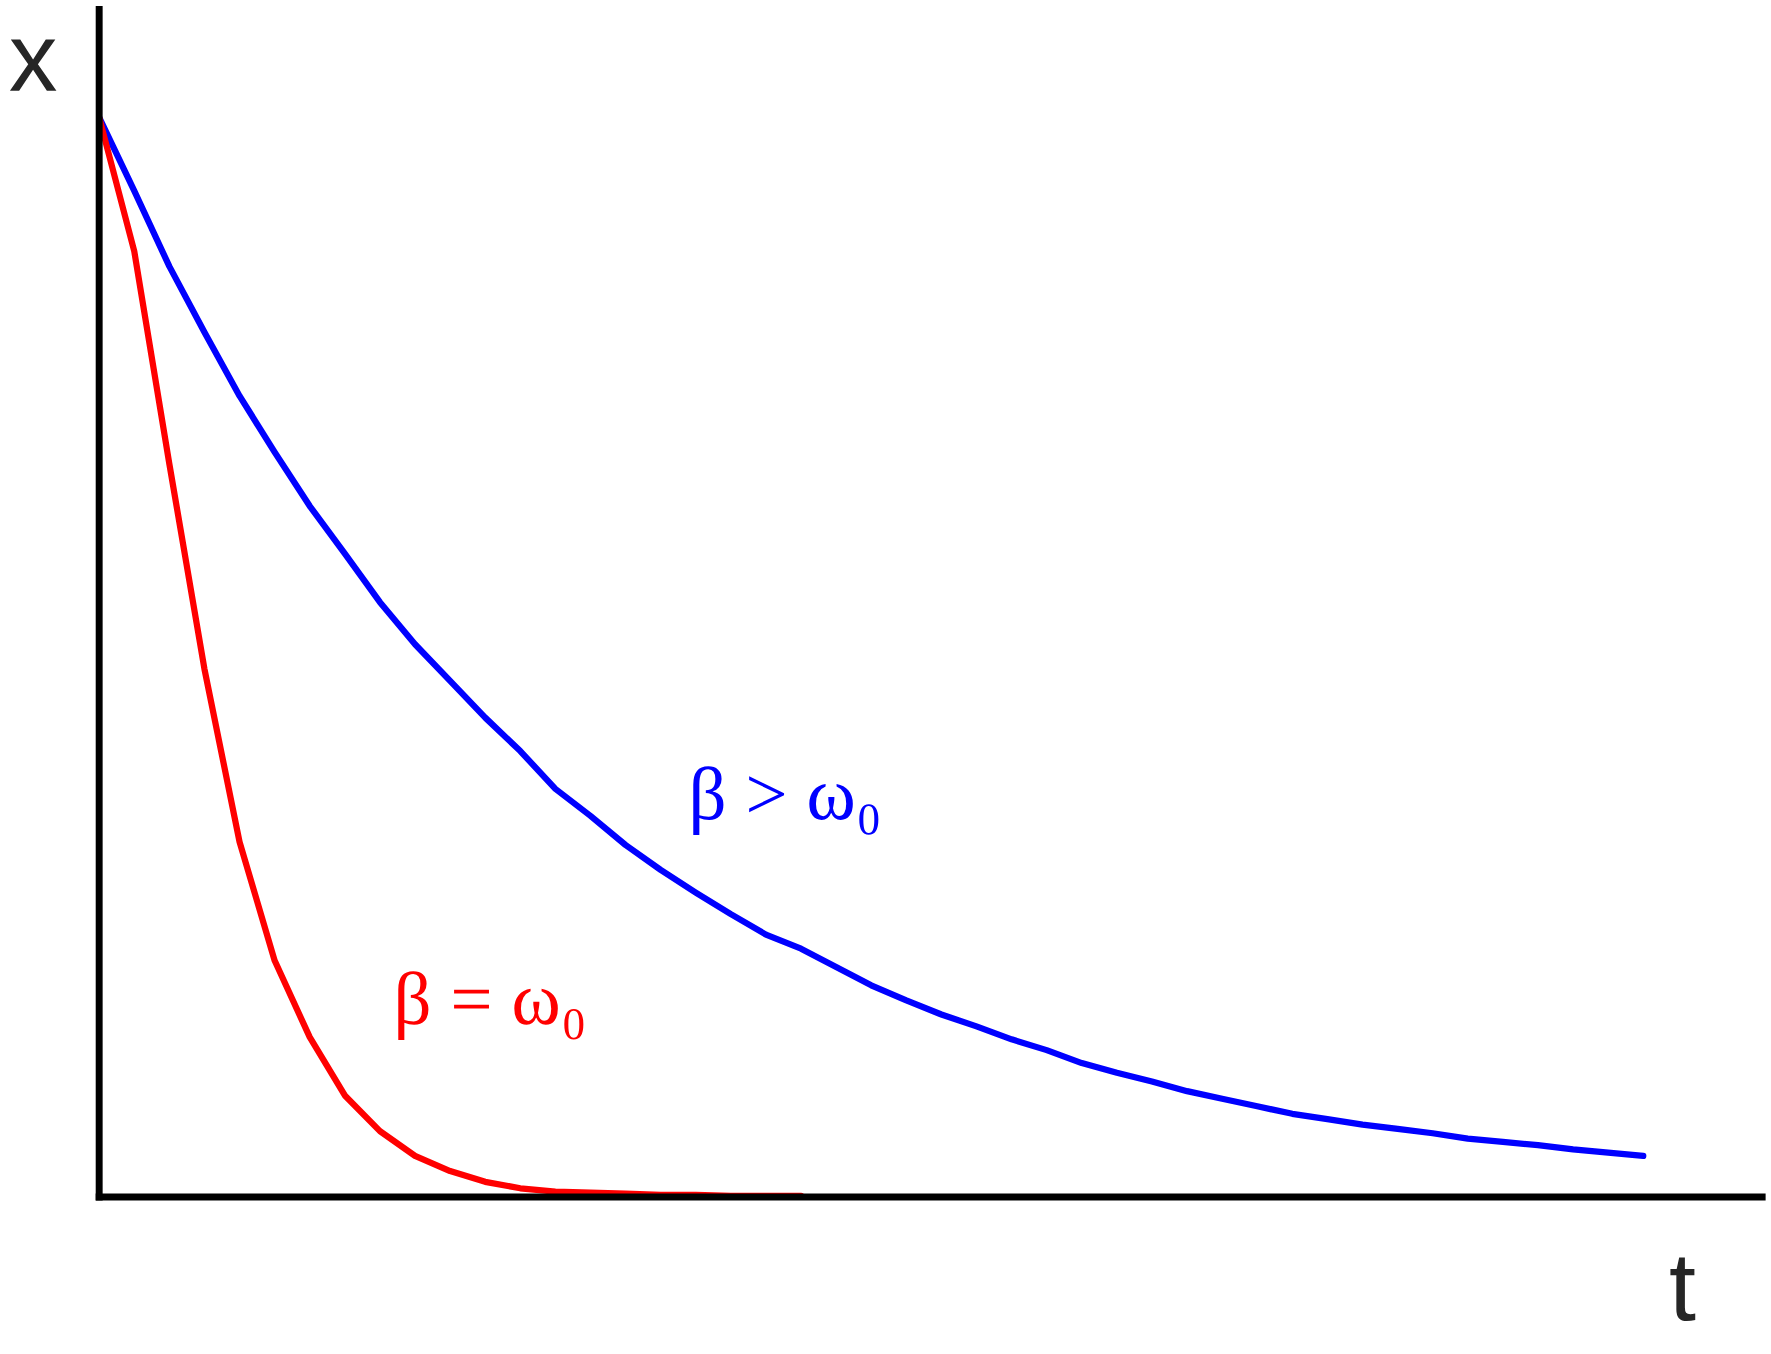  Describe the element at coordinates (786, 801) in the screenshot. I see `series-label: β > ω₀` at that location.